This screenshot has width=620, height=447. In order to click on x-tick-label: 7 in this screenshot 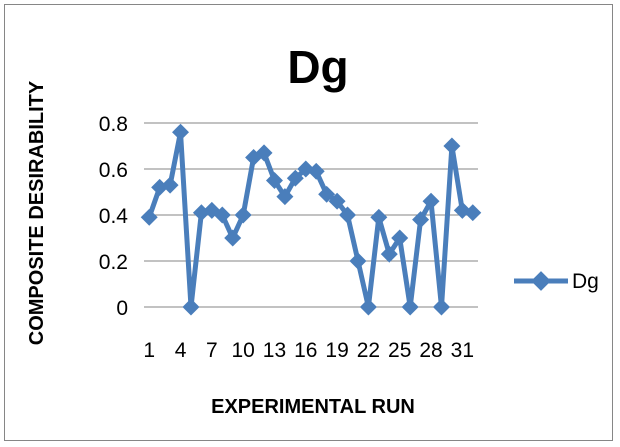, I will do `click(212, 350)`.